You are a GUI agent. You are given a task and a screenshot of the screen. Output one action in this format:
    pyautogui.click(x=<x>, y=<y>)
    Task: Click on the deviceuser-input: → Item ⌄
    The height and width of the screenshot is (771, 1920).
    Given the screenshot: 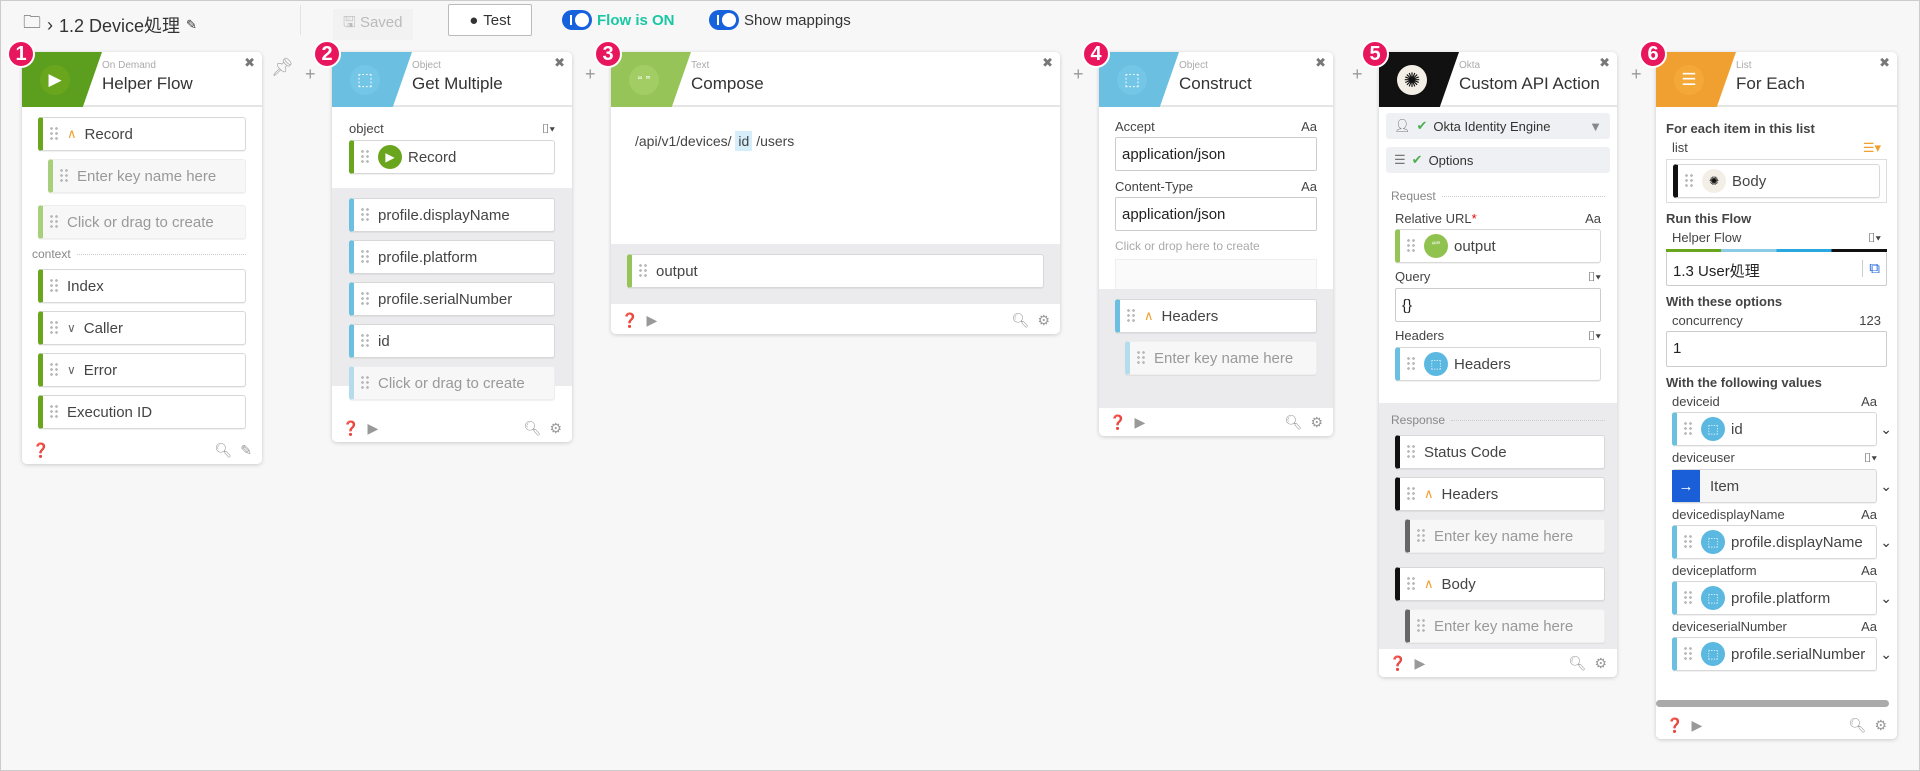 What is the action you would take?
    pyautogui.click(x=1782, y=486)
    